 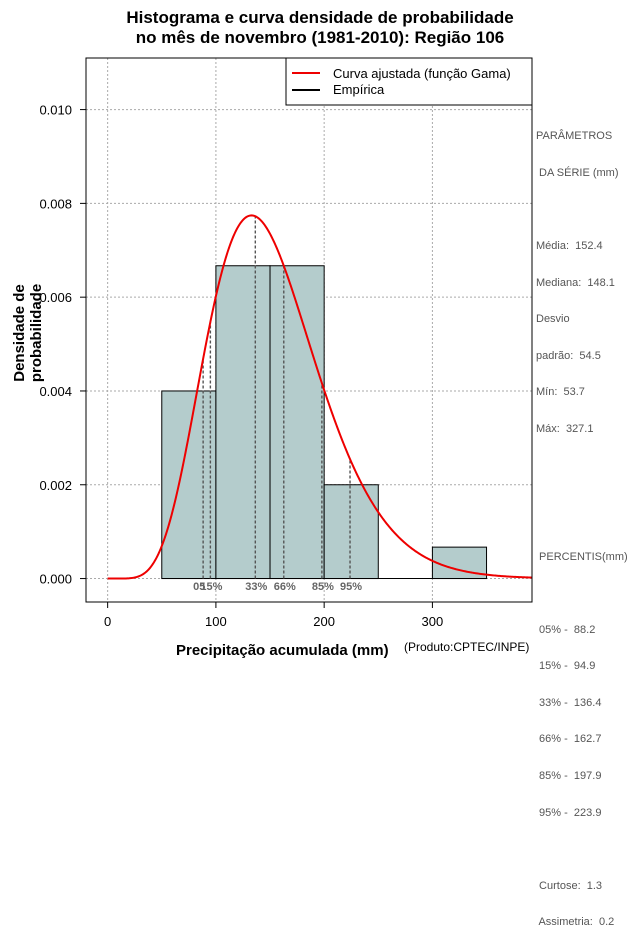 What do you see at coordinates (28, 333) in the screenshot?
I see `y-axis-label: Densidade de probabilidade` at bounding box center [28, 333].